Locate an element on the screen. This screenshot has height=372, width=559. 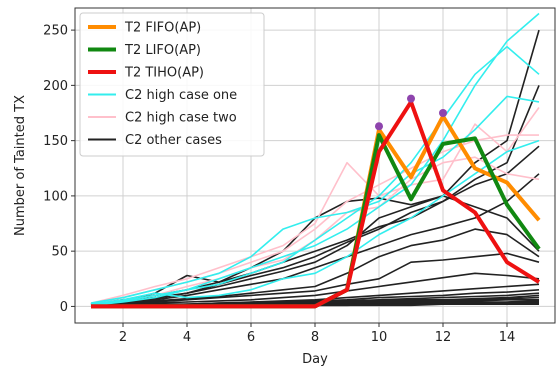
legend-entry: T2 TIHO(AP) is located at coordinates (146, 73).